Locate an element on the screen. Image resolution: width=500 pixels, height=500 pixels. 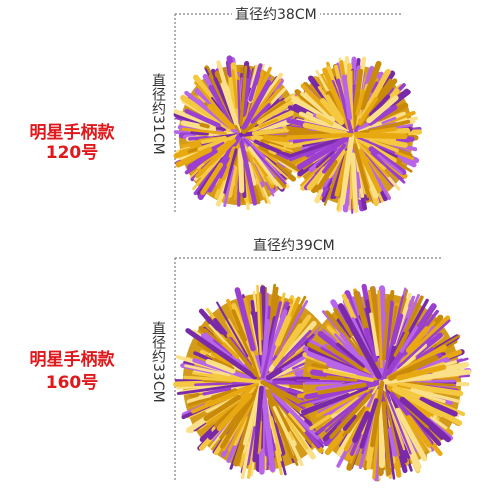
product-size: 160号 is located at coordinates (72, 383).